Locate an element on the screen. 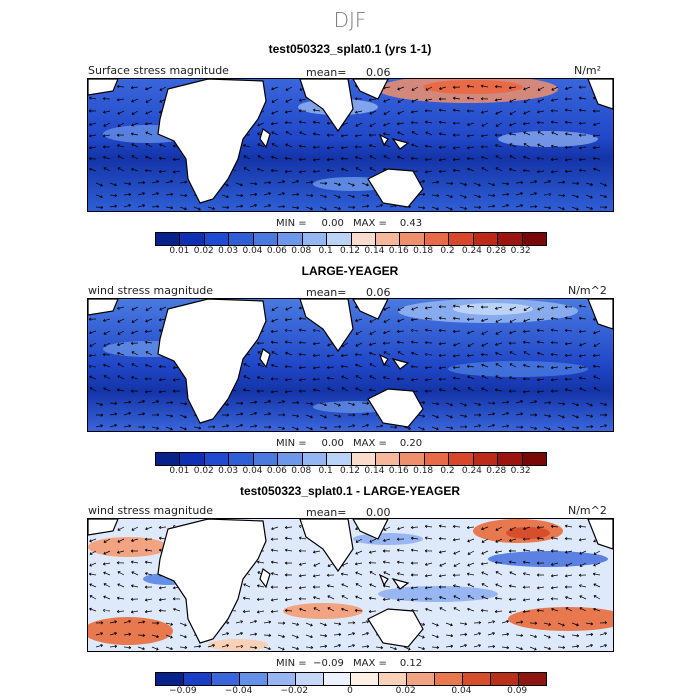 This screenshot has width=700, height=700. colorbar-tick-label: 0.04 is located at coordinates (252, 251).